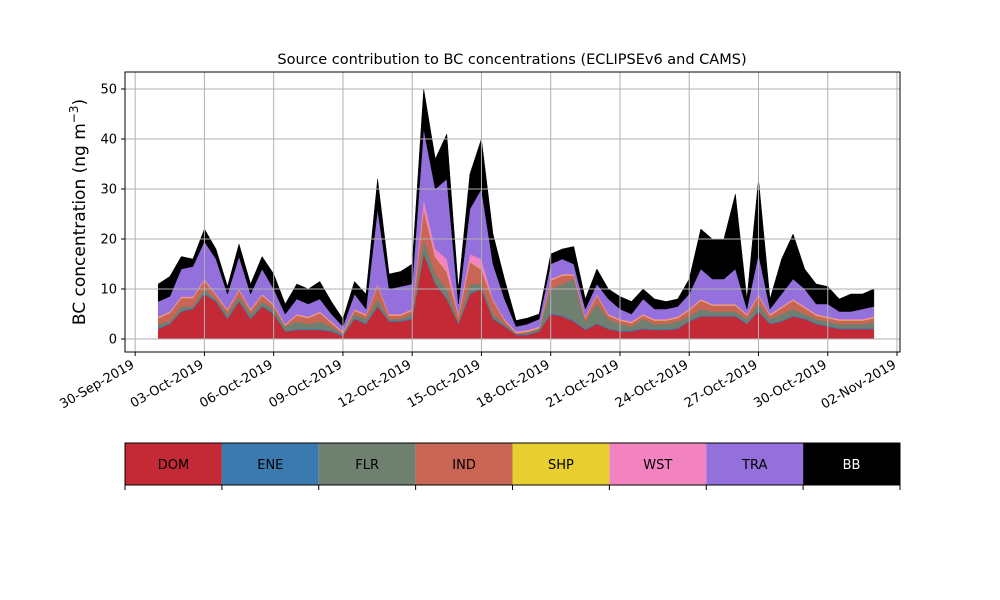  I want to click on legend-label-ene: ENE, so click(270, 465).